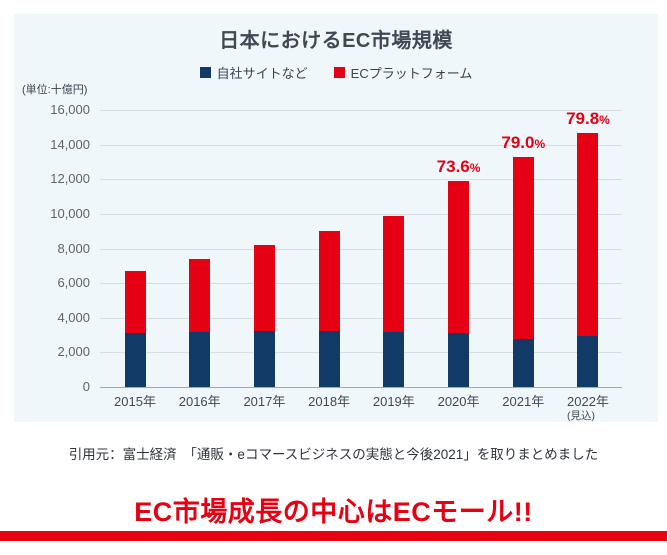  Describe the element at coordinates (588, 408) in the screenshot. I see `x-axis-category-label: 2022年 (見込)` at that location.